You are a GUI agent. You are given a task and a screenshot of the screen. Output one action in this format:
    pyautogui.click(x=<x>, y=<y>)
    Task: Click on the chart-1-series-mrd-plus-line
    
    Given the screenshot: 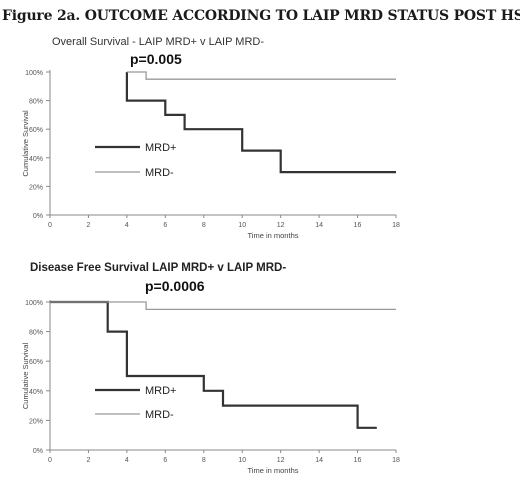 What is the action you would take?
    pyautogui.click(x=260, y=123)
    